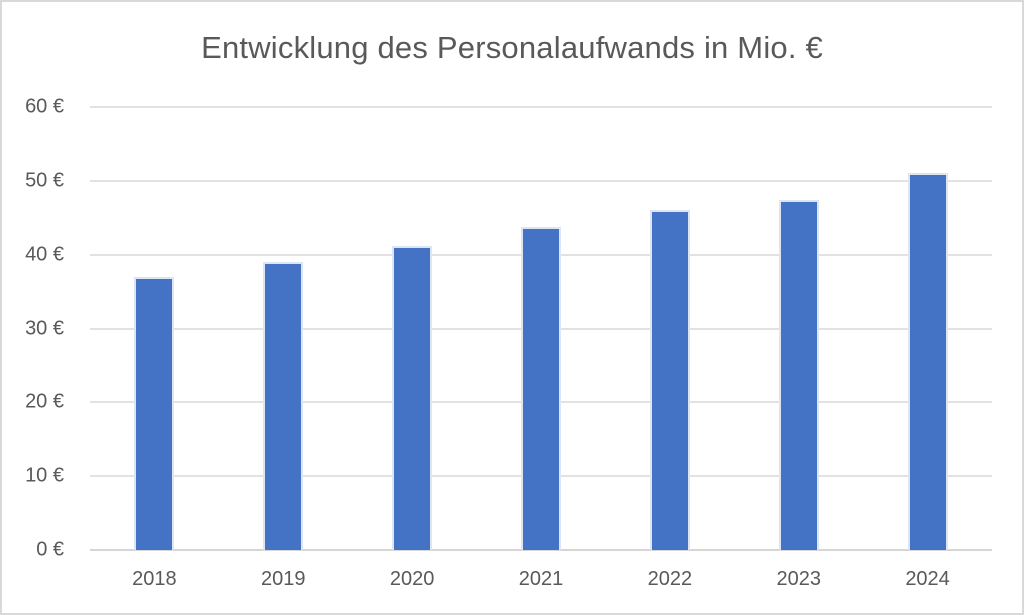 Image resolution: width=1024 pixels, height=615 pixels. What do you see at coordinates (283, 579) in the screenshot?
I see `x-tick-label-2019: 2019` at bounding box center [283, 579].